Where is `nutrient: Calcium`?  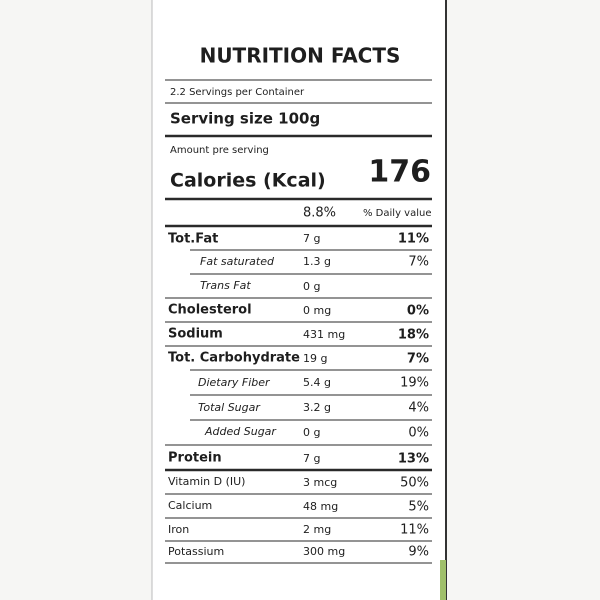
nutrient: Calcium is located at coordinates (190, 505).